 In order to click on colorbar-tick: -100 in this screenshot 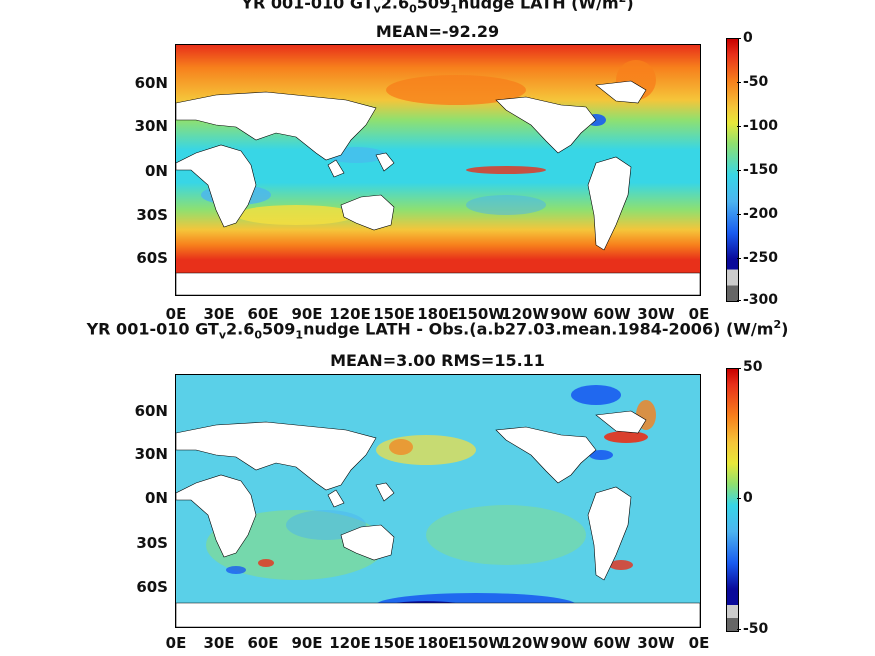, I will do `click(761, 126)`.